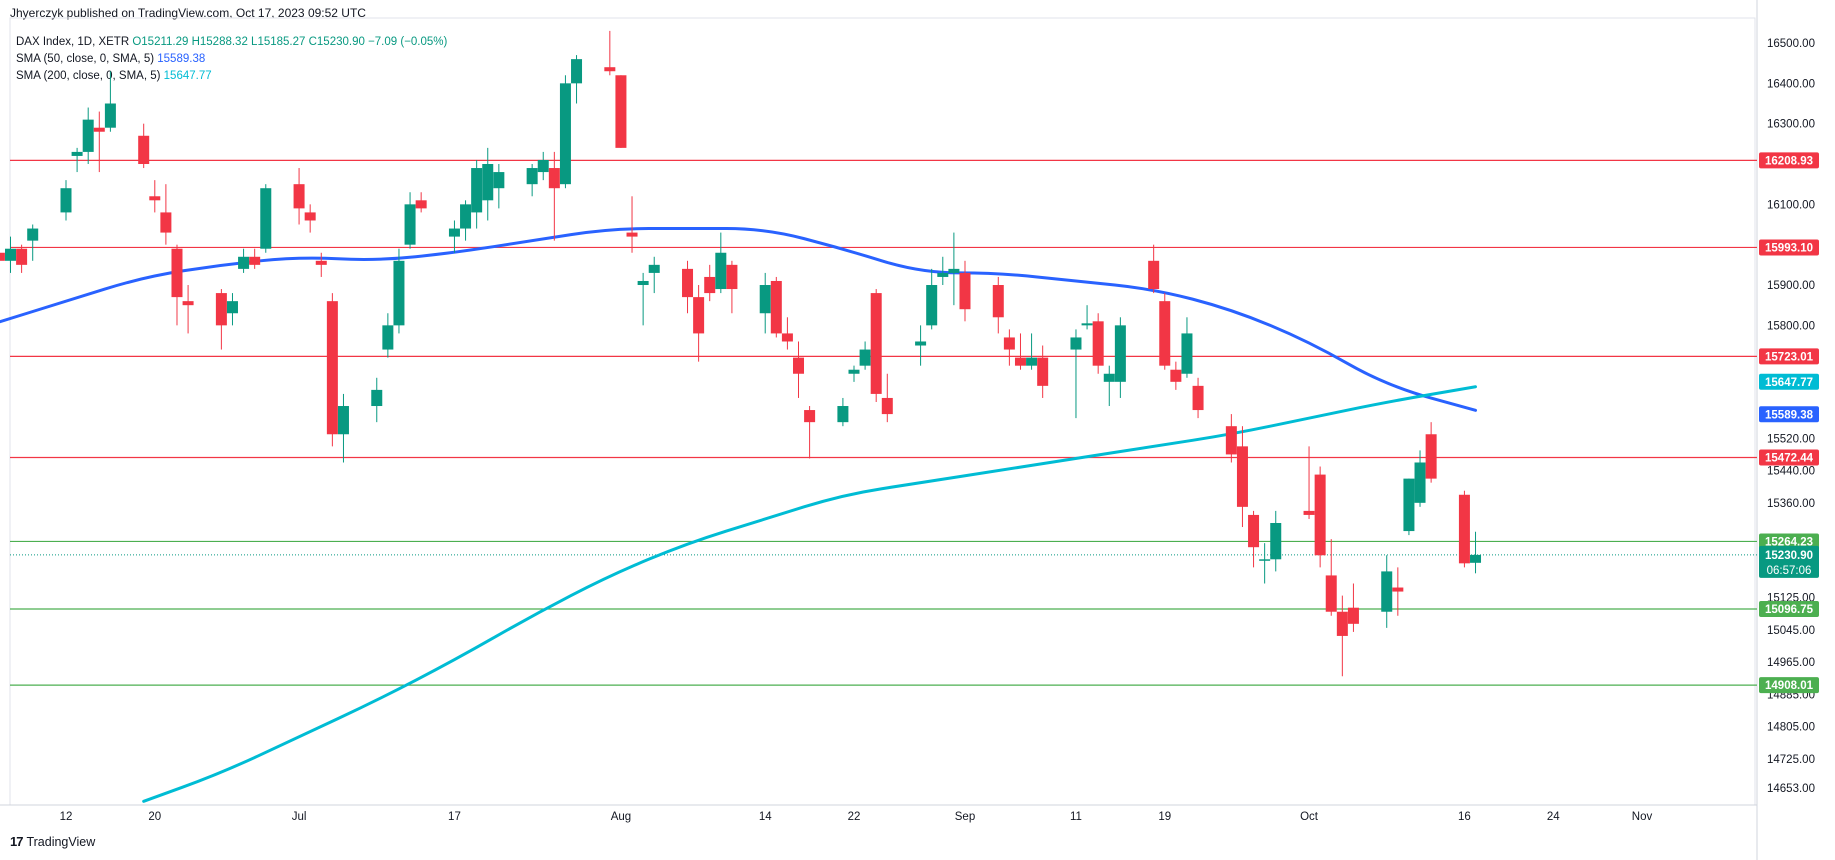 Image resolution: width=1835 pixels, height=860 pixels. What do you see at coordinates (231, 59) in the screenshot?
I see `legend-sma50-row: SMA (50, close, 0, SMA, 5) 15589.38` at bounding box center [231, 59].